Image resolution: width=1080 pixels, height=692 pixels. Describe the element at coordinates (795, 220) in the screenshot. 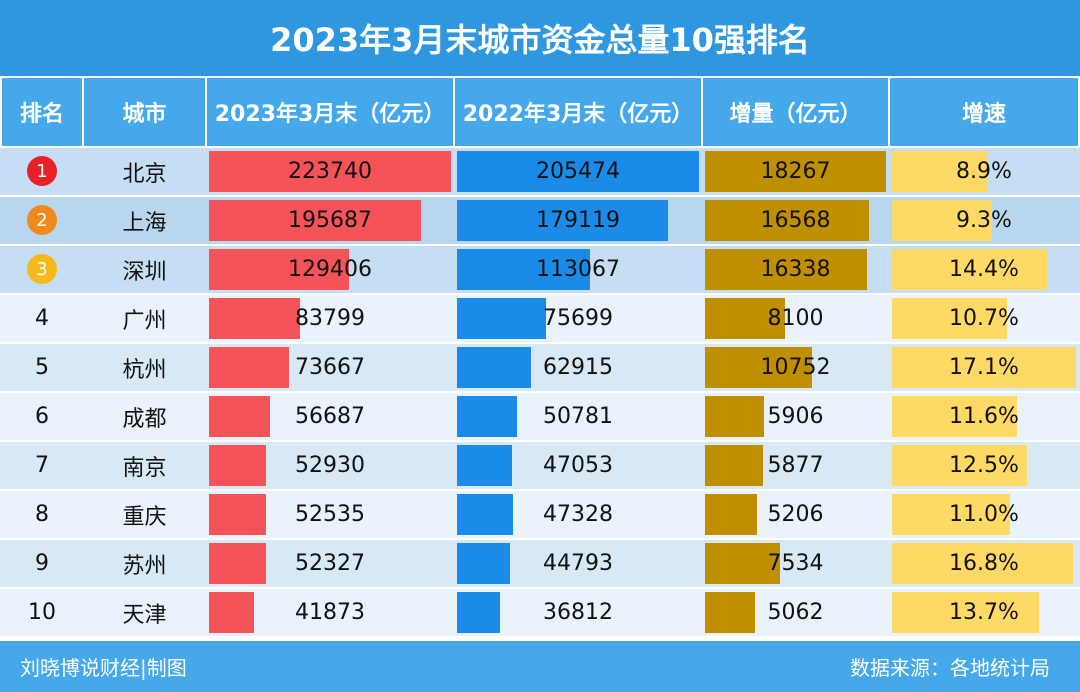

I see `value-cell: 16568` at that location.